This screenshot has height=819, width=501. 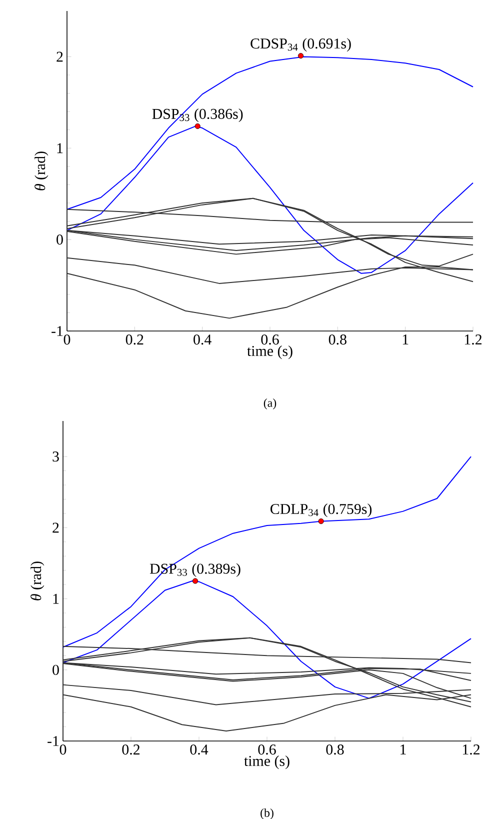 I want to click on annotation: CDLP$_{34}$ (0.759s), so click(x=321, y=511).